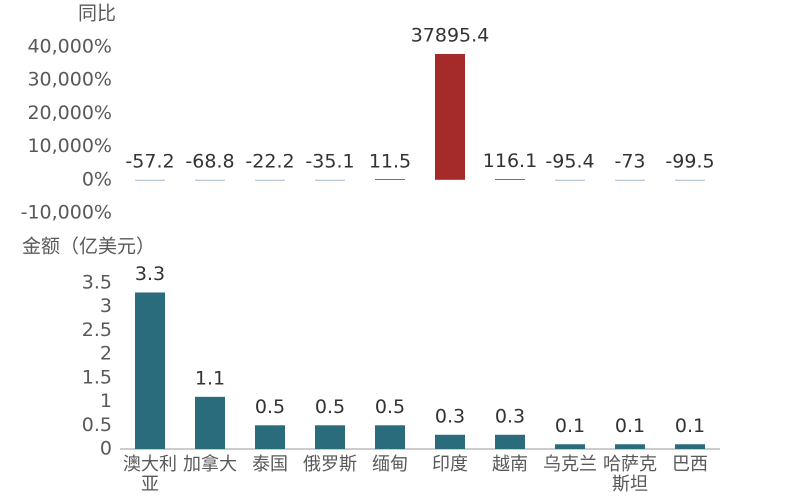  Describe the element at coordinates (689, 161) in the screenshot. I see `data-label: -99.5` at that location.